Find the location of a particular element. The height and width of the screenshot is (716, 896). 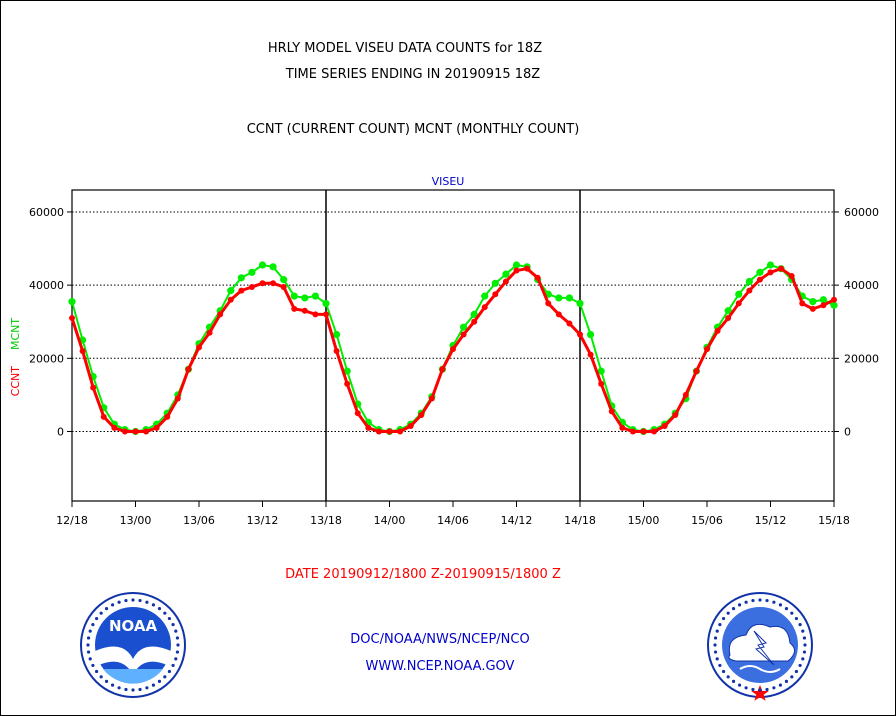

seagull-icon is located at coordinates (133, 660).